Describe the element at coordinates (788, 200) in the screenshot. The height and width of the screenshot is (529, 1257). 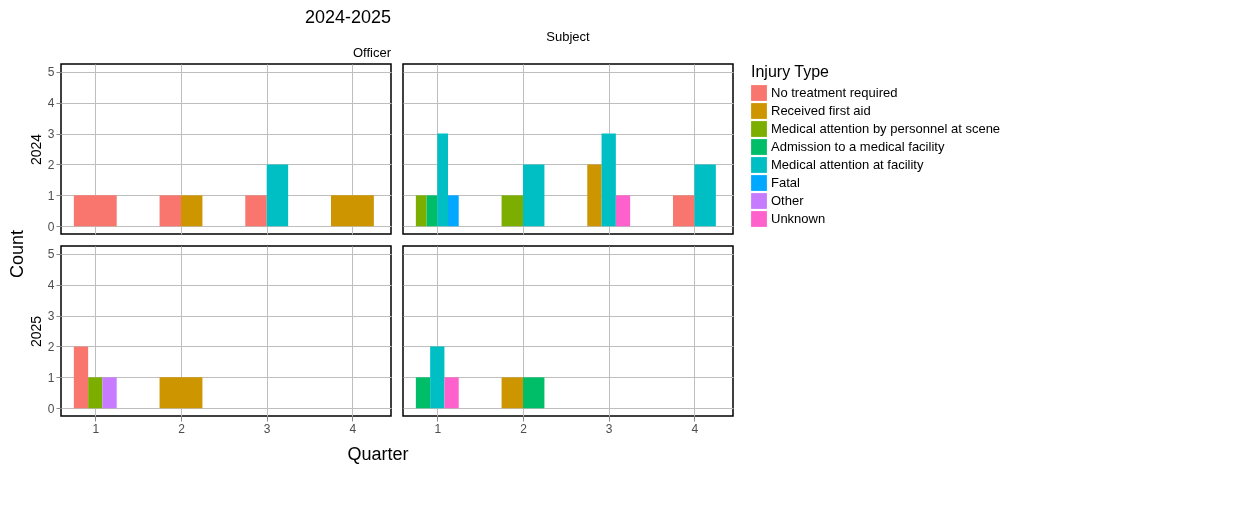
I see `legend-label: Other` at that location.